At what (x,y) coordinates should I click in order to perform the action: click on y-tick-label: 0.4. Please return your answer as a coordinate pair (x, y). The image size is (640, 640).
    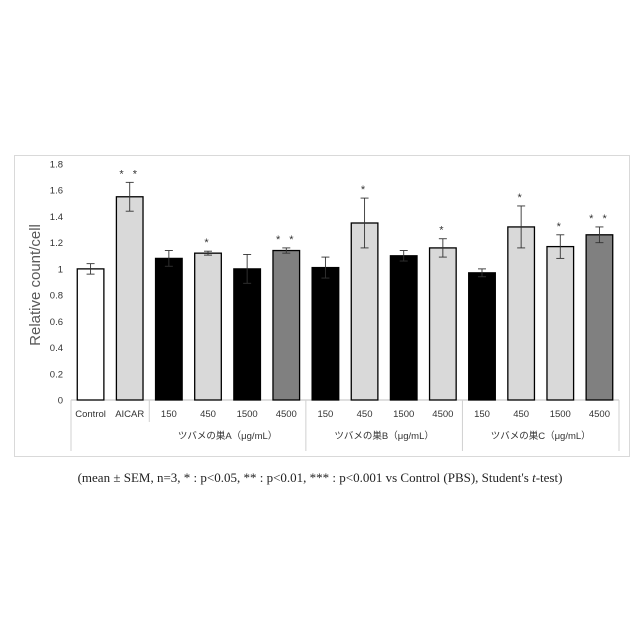
    Looking at the image, I should click on (56, 348).